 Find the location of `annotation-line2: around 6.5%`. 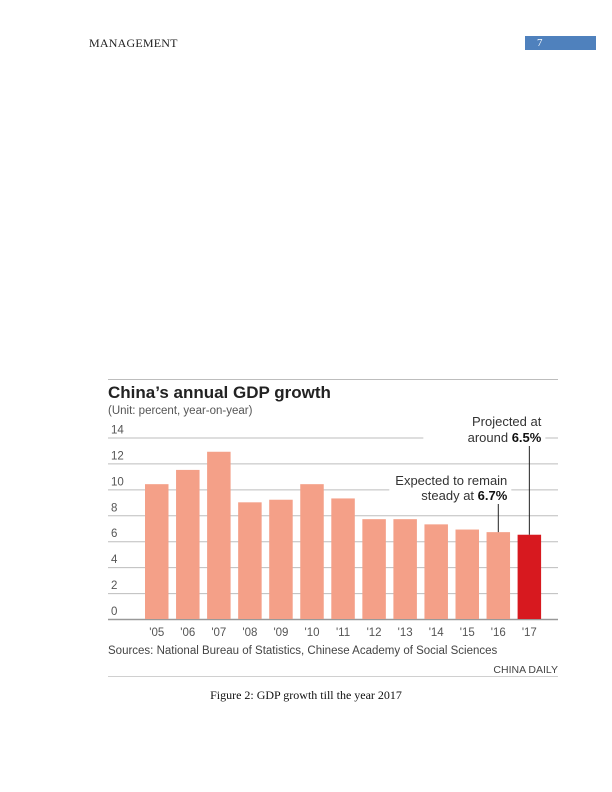

annotation-line2: around 6.5% is located at coordinates (505, 437).